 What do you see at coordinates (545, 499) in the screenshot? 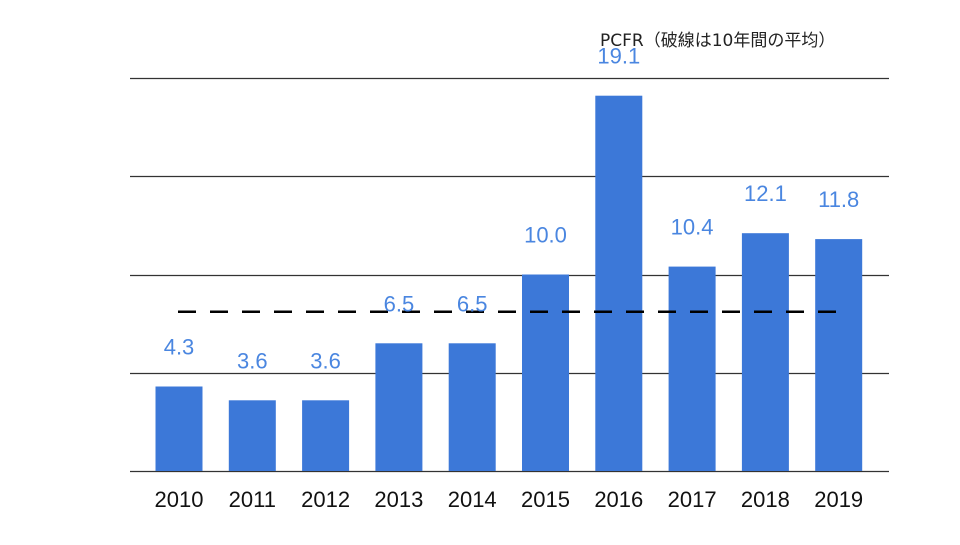
I see `x-tick-label-2015: 2015` at bounding box center [545, 499].